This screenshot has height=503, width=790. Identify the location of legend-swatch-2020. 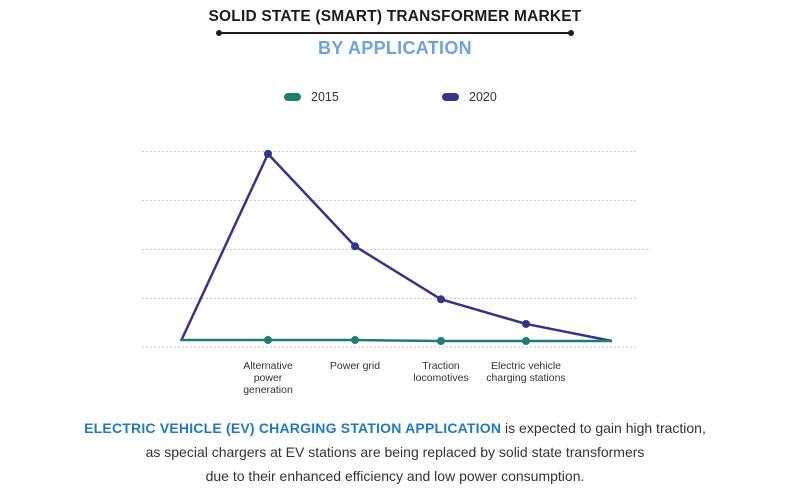
(450, 97).